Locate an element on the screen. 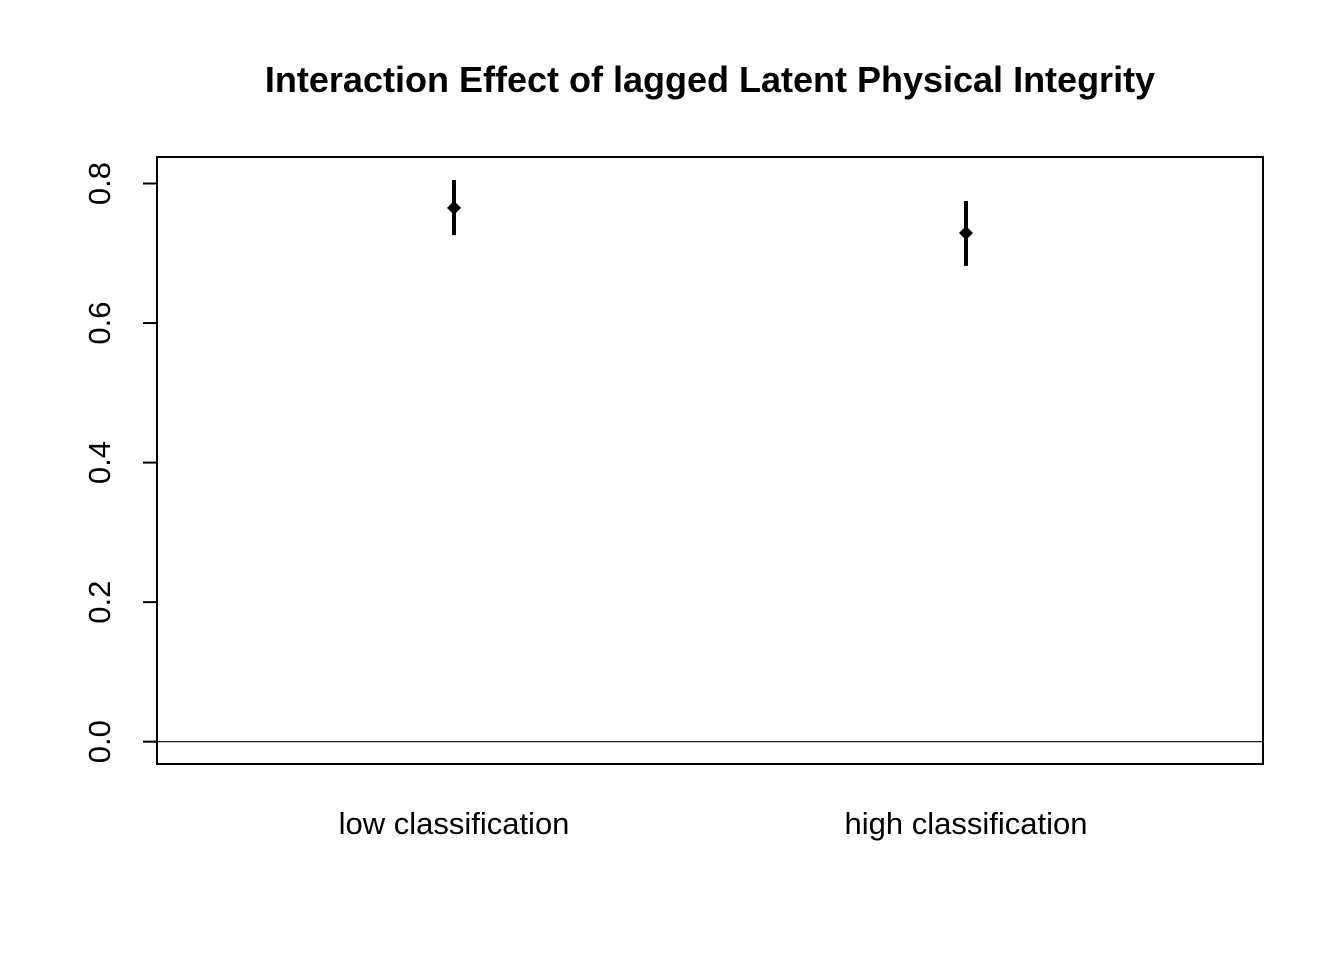  y-tick-label: 0.4 is located at coordinates (99, 462).